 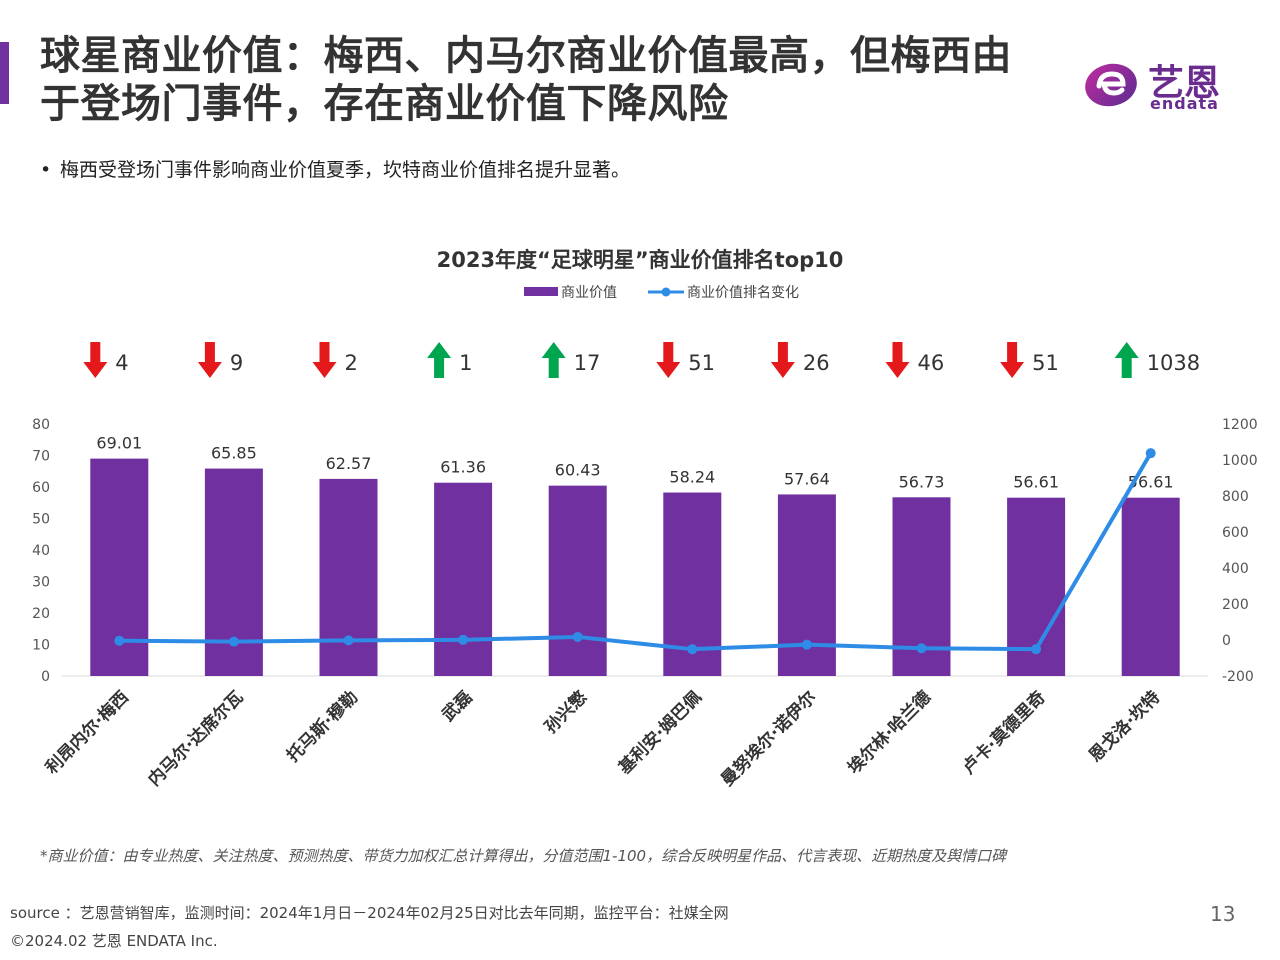 What do you see at coordinates (640, 260) in the screenshot?
I see `chart-title: 2023年度“足球明星”商业价值排名top10` at bounding box center [640, 260].